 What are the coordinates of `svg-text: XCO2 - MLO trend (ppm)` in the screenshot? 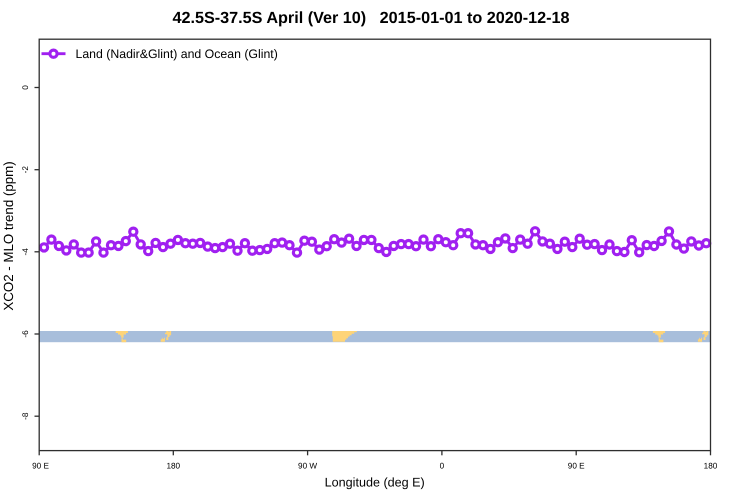 It's located at (8, 235).